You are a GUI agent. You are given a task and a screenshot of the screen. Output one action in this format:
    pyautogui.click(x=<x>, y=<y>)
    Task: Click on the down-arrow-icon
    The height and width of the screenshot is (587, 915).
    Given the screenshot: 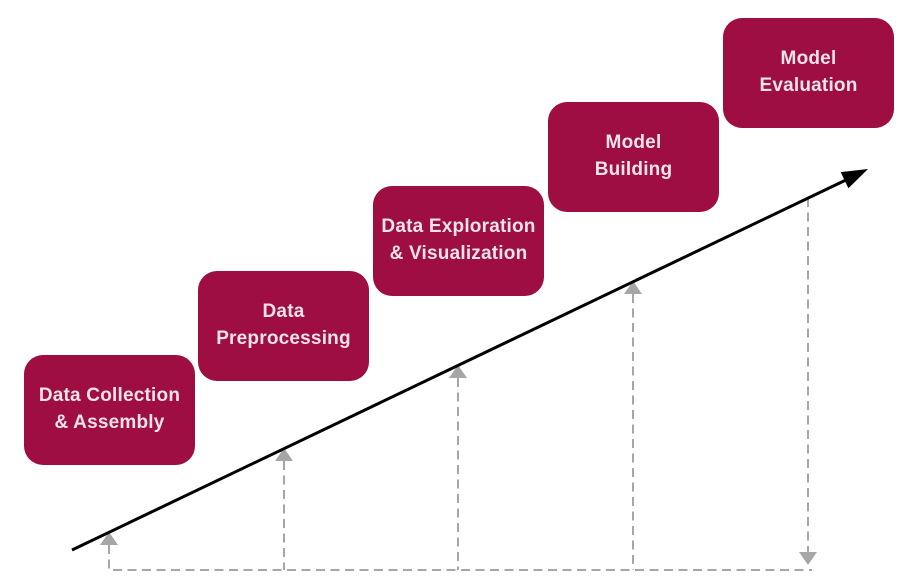 What is the action you would take?
    pyautogui.click(x=808, y=558)
    